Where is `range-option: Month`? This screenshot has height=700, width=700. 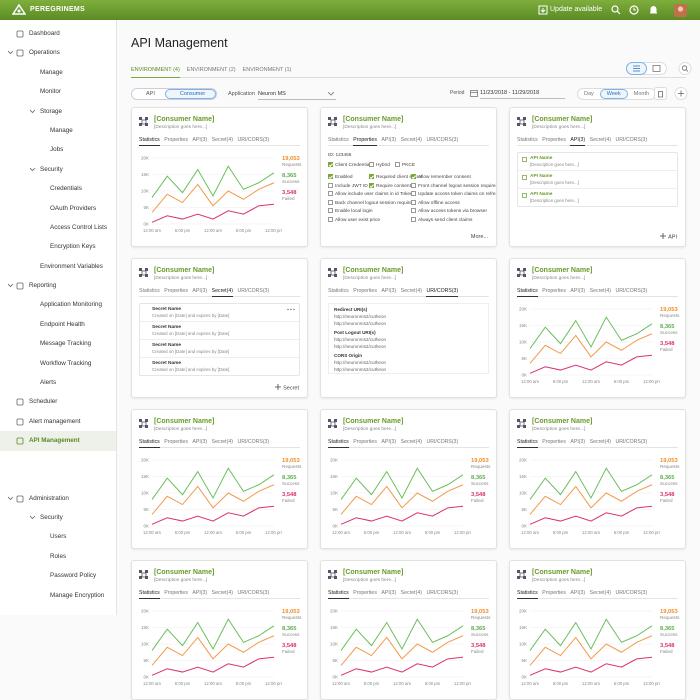
range-option: Month is located at coordinates (641, 94).